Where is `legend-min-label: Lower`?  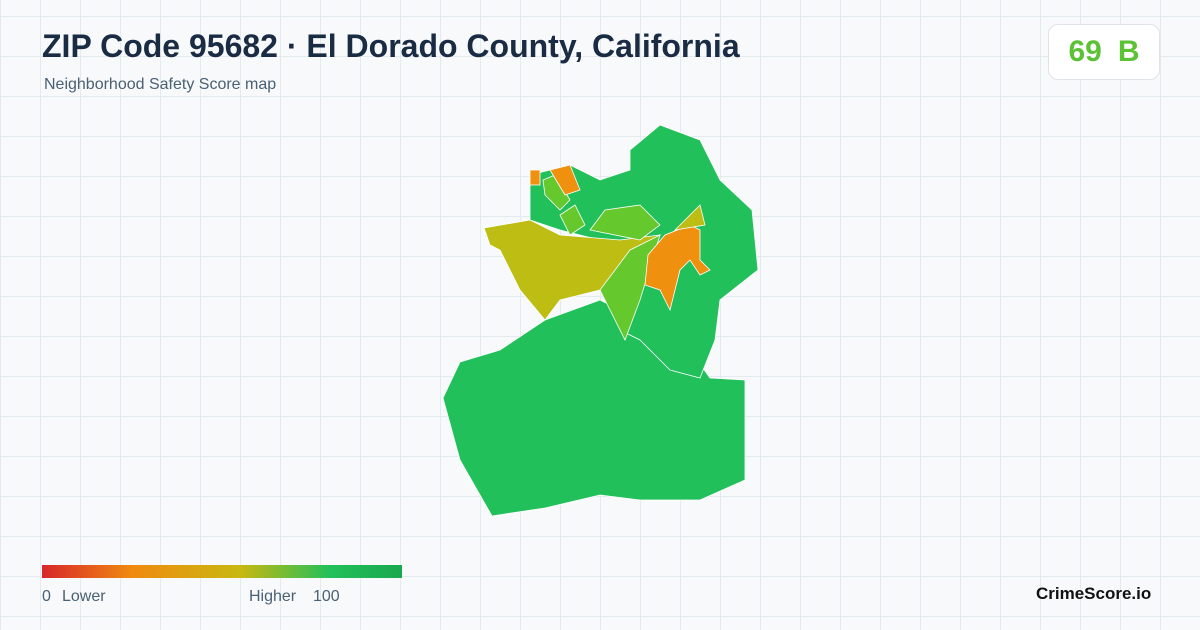
legend-min-label: Lower is located at coordinates (84, 596).